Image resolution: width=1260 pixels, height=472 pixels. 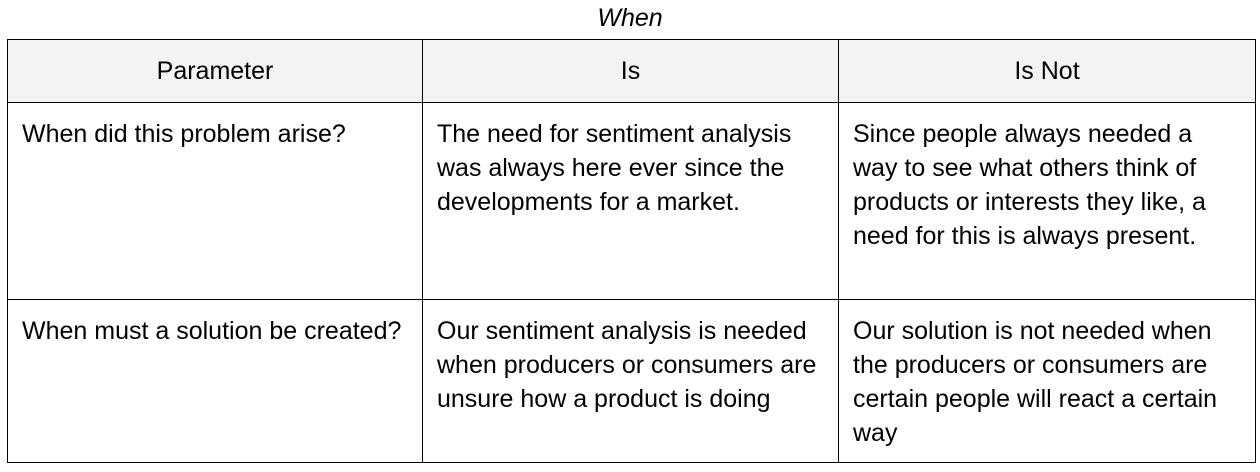 I want to click on header-row: Parameter Is Is Not, so click(x=631, y=71).